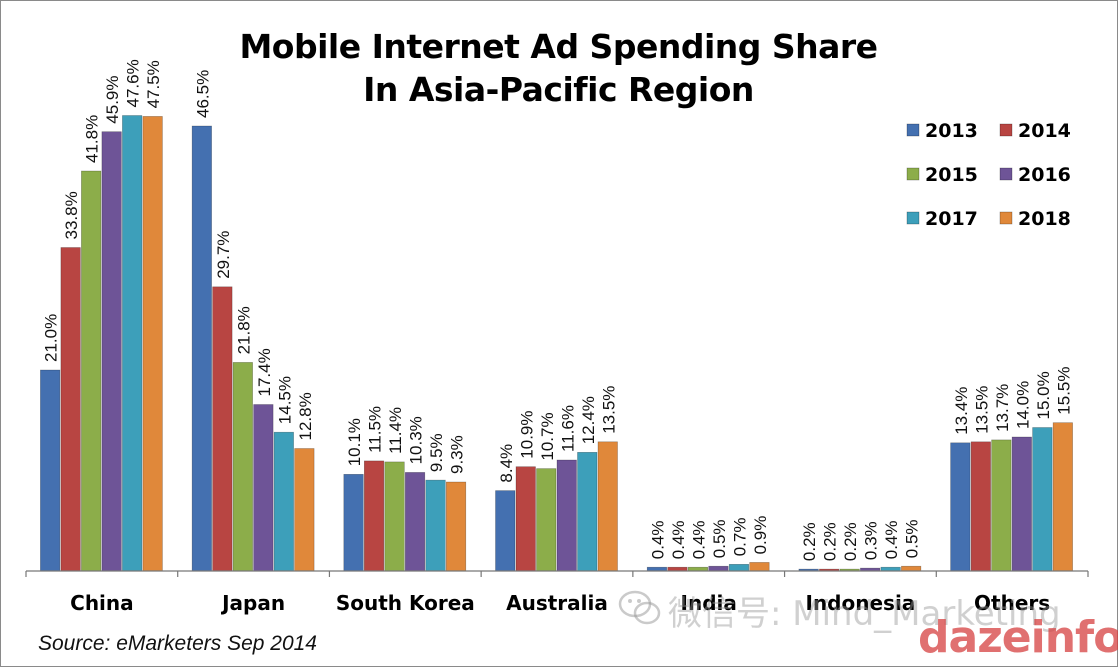 This screenshot has height=667, width=1118. Describe the element at coordinates (132, 343) in the screenshot. I see `bar-china-2017` at that location.